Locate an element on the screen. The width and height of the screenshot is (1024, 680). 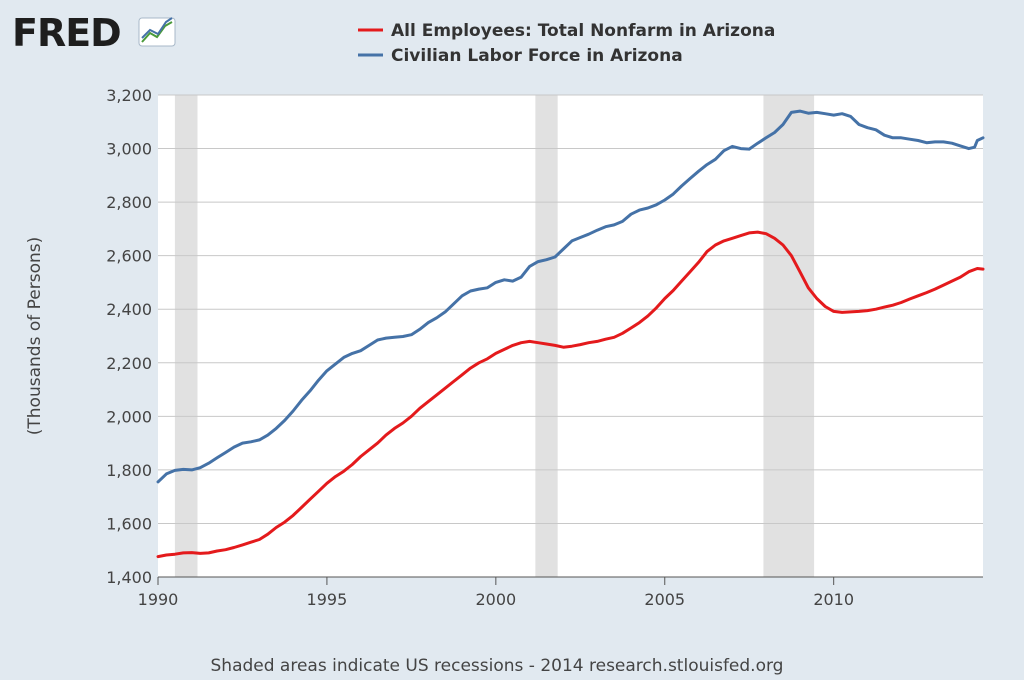
y-tick-label: 2,000 is located at coordinates (129, 416).